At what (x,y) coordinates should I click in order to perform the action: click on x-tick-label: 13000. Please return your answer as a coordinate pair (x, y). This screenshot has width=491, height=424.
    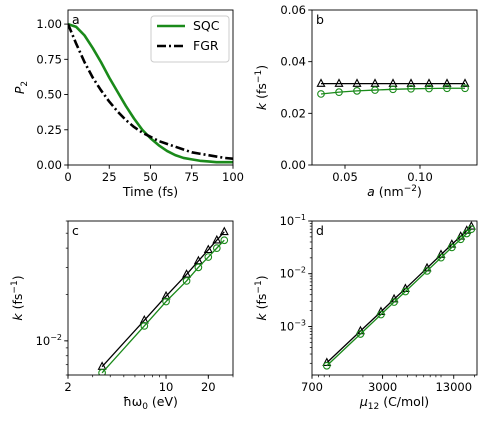
    Looking at the image, I should click on (453, 387).